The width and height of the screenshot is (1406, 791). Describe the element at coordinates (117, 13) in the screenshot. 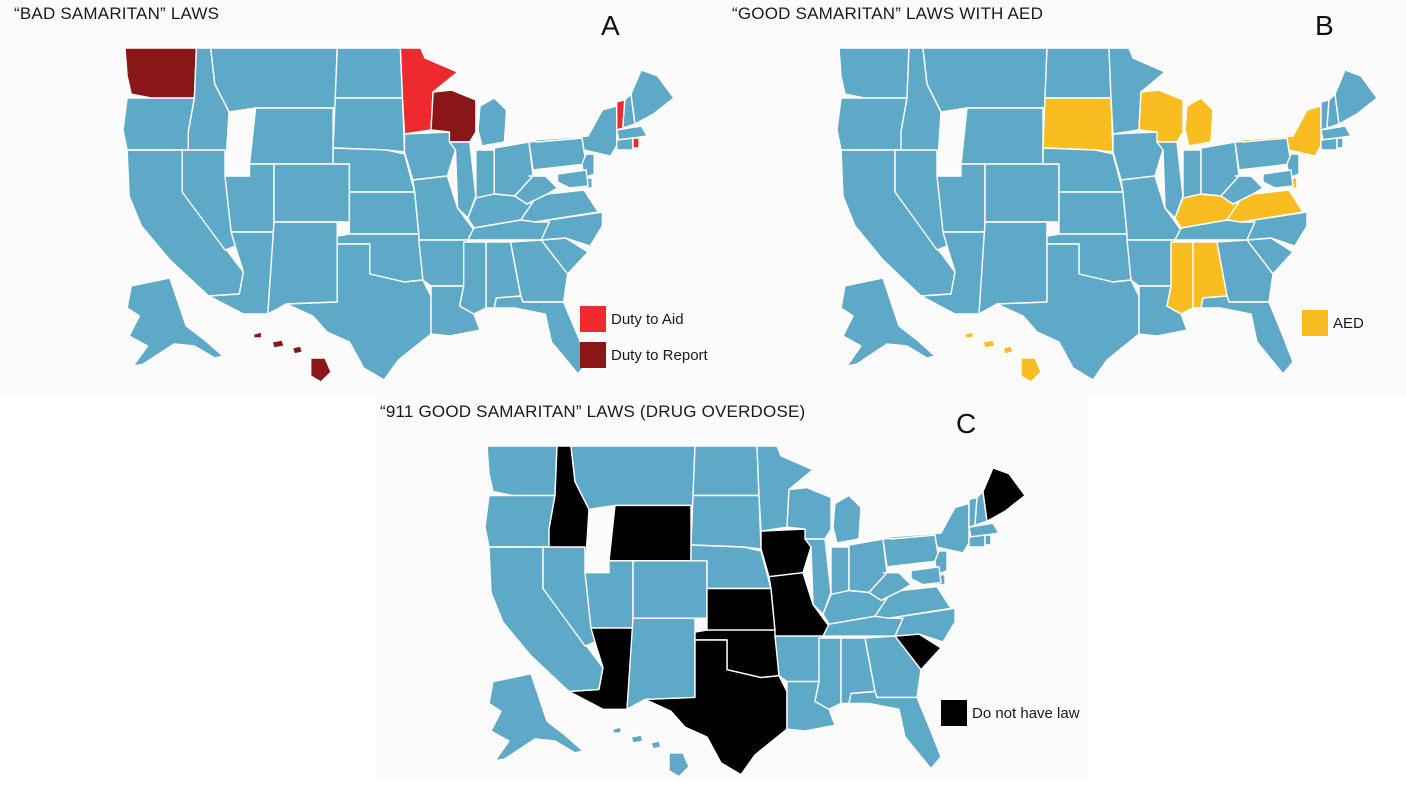

I see `panel-title: “BAD SAMARITAN” LAWS` at that location.